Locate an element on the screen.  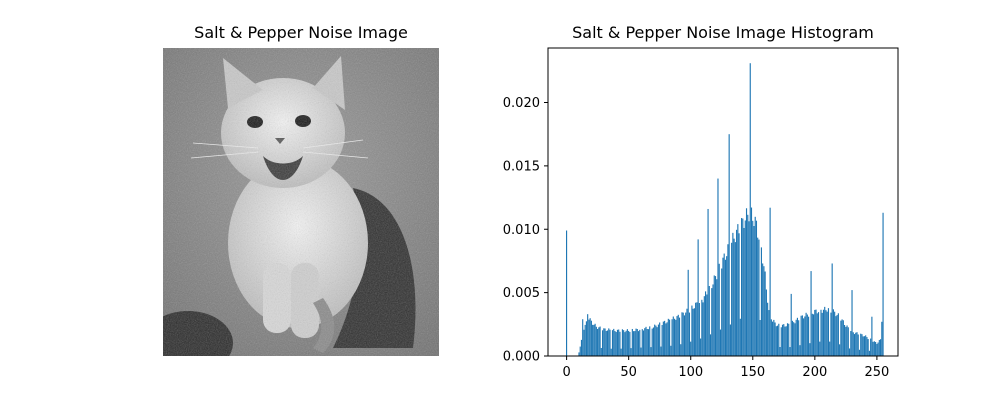
y-tick-label: 0.020 is located at coordinates (521, 103).